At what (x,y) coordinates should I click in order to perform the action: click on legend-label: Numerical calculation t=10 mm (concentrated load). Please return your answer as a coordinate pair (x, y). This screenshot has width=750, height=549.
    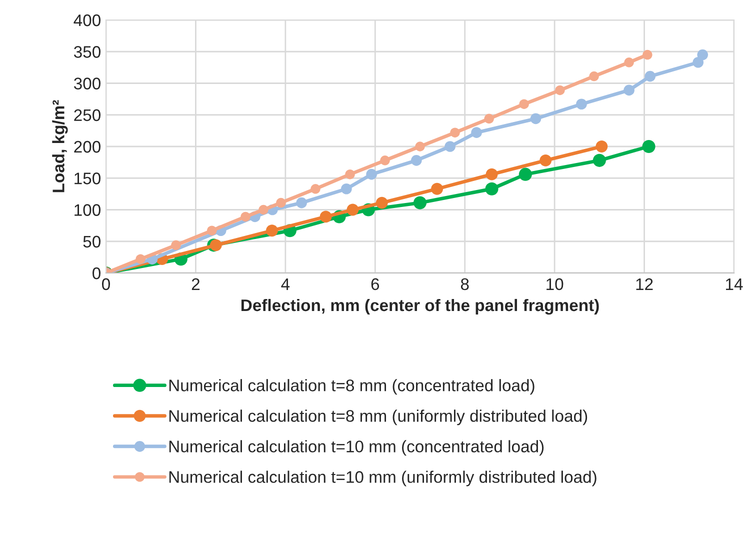
    Looking at the image, I should click on (356, 448).